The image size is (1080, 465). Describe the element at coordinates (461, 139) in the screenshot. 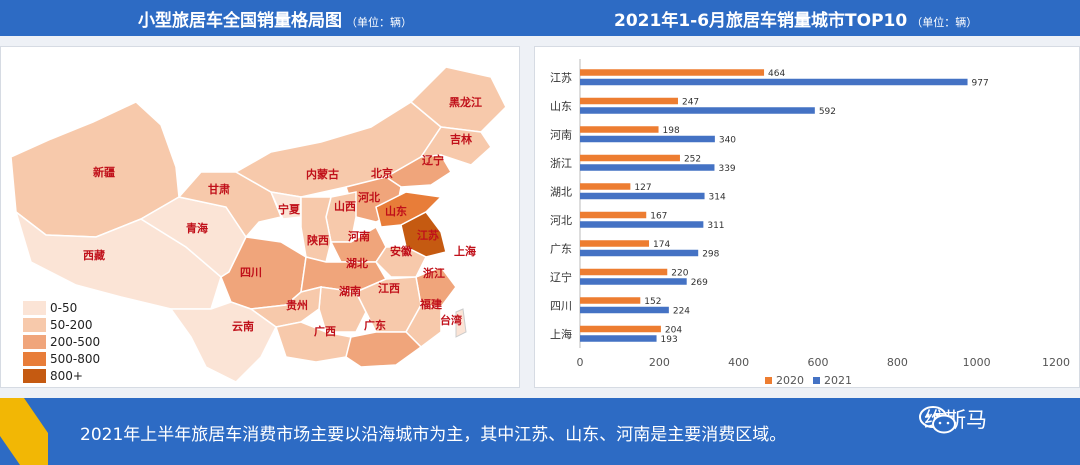

I see `map-label-jilin: 吉林` at that location.